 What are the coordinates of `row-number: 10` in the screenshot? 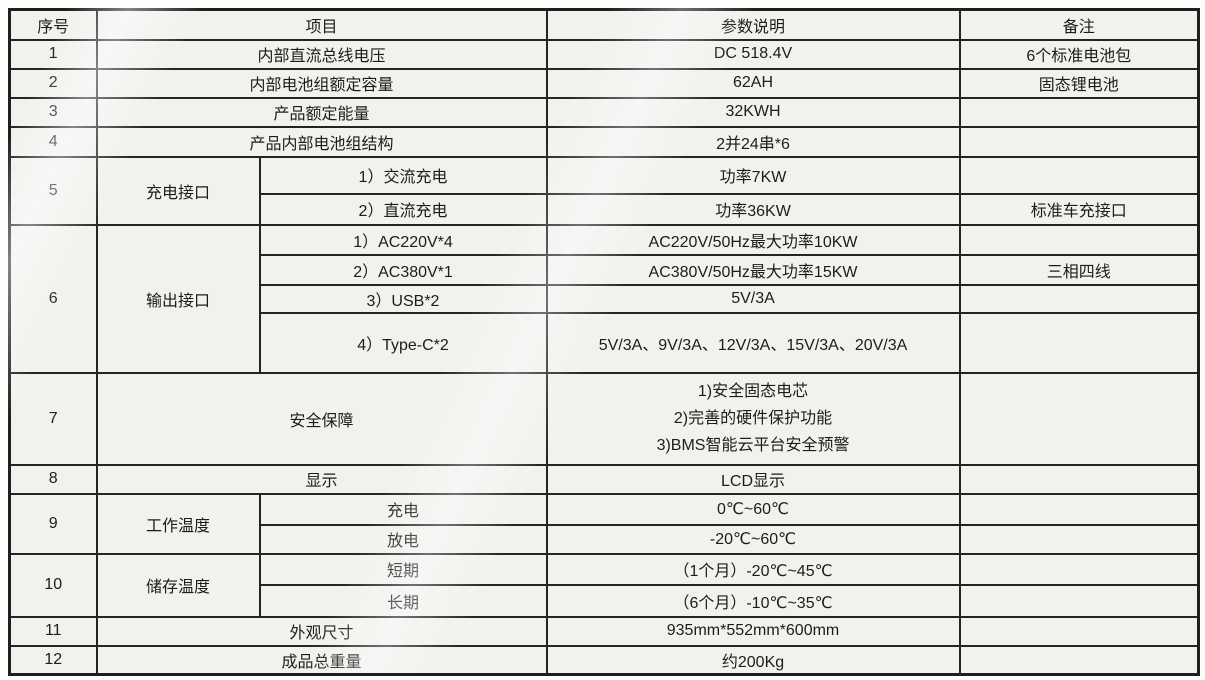 It's located at (53, 585).